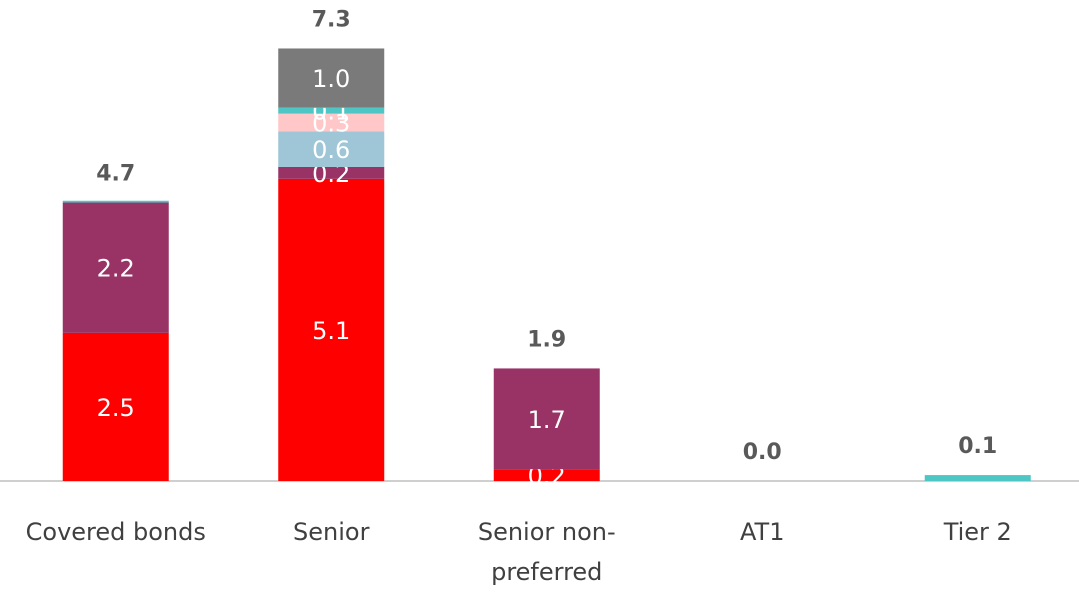  I want to click on segment-label: 2.2, so click(116, 269).